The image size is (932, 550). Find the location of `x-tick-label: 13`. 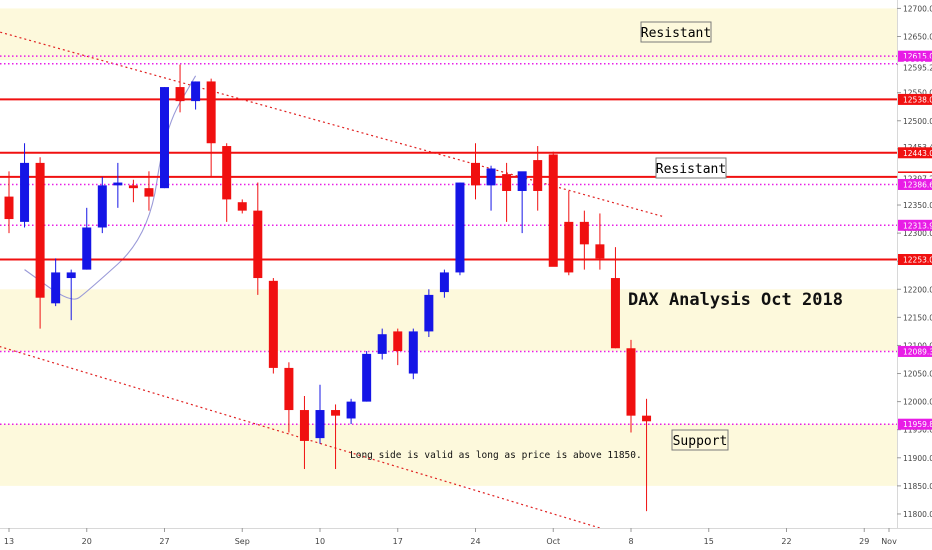

x-tick-label: 13 is located at coordinates (9, 541).